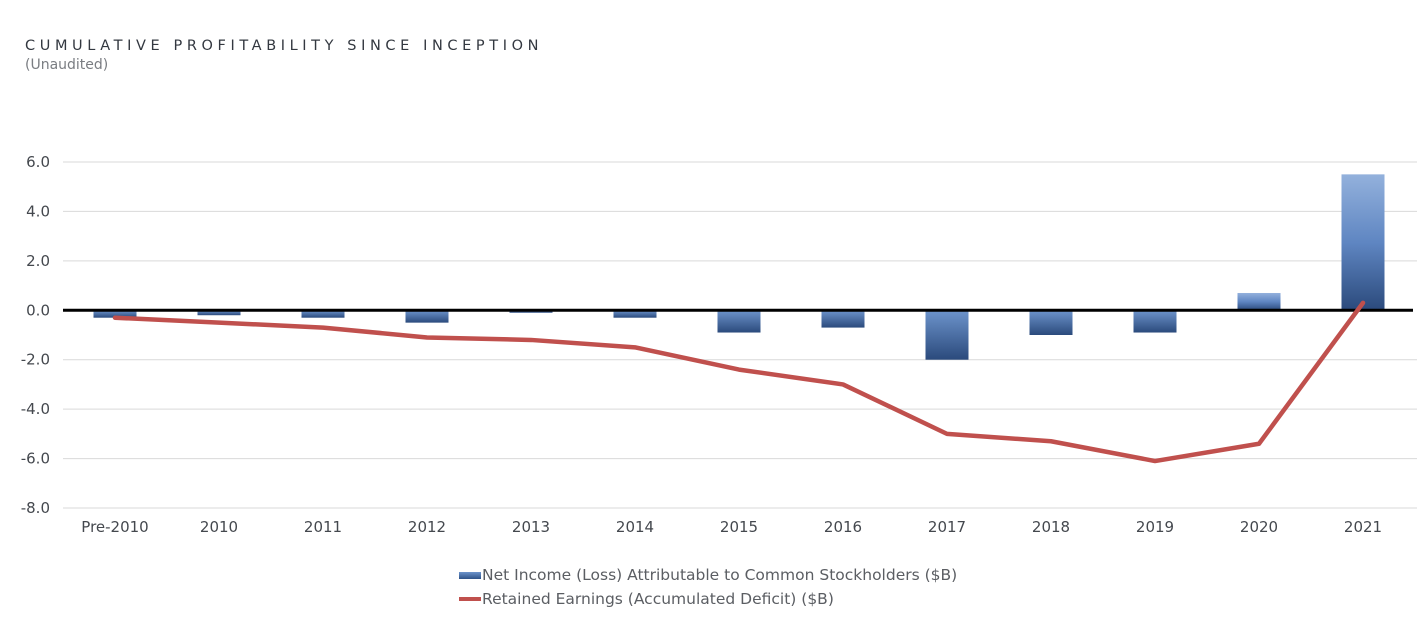 The width and height of the screenshot is (1419, 635). What do you see at coordinates (38, 310) in the screenshot?
I see `y-tick-label: 0.0` at bounding box center [38, 310].